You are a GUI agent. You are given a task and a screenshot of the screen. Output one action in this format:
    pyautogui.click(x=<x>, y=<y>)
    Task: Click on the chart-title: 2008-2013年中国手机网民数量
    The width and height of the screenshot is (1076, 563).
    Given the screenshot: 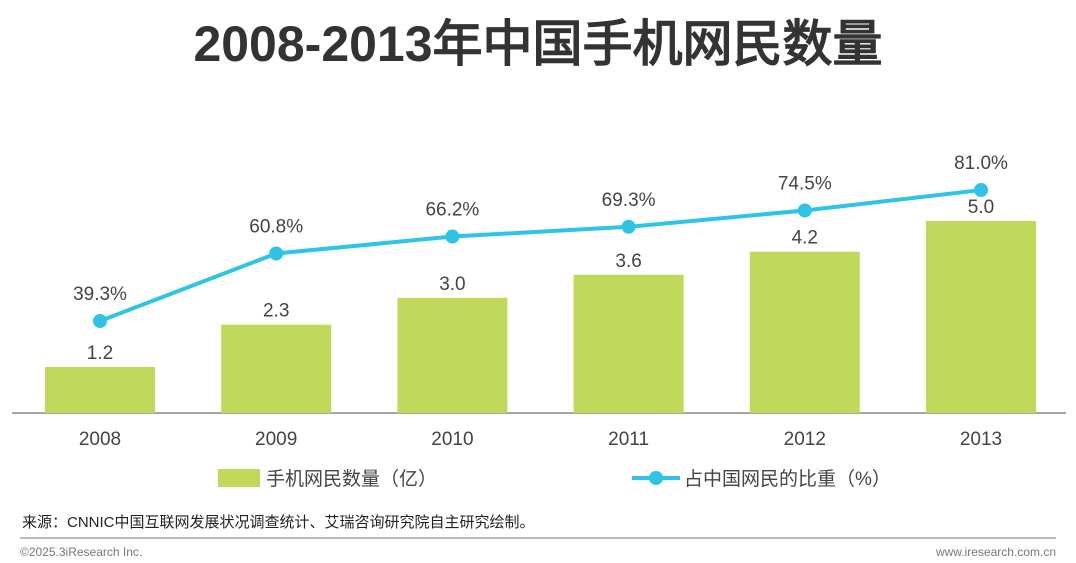 What is the action you would take?
    pyautogui.click(x=538, y=44)
    